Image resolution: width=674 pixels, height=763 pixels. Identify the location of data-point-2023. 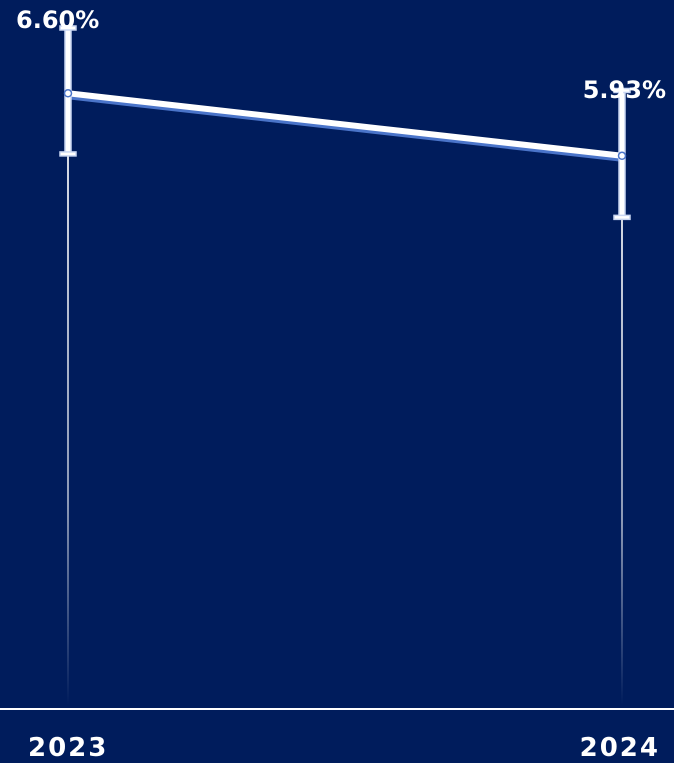
(68, 93).